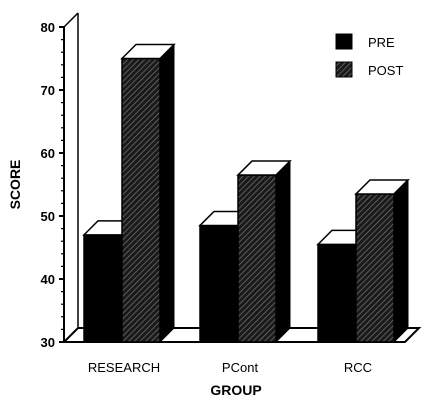 Image resolution: width=428 pixels, height=403 pixels. Describe the element at coordinates (15, 185) in the screenshot. I see `y-axis-title: SCORE` at that location.